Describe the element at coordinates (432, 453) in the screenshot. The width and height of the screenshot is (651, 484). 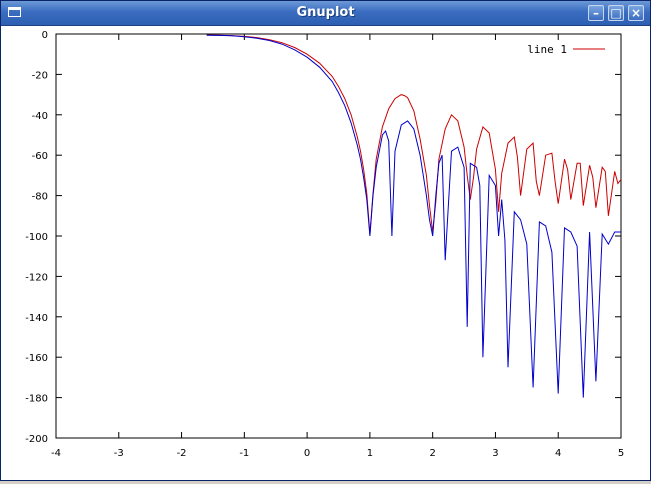
I see `x-tick-label: 2` at that location.